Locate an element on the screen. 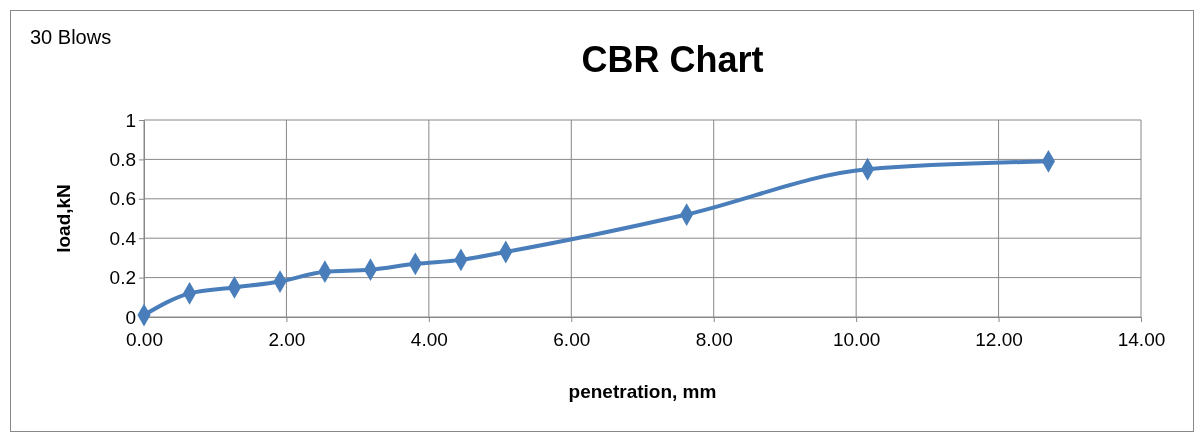 This screenshot has width=1195, height=433. x-tick-label: 0.00 is located at coordinates (144, 339).